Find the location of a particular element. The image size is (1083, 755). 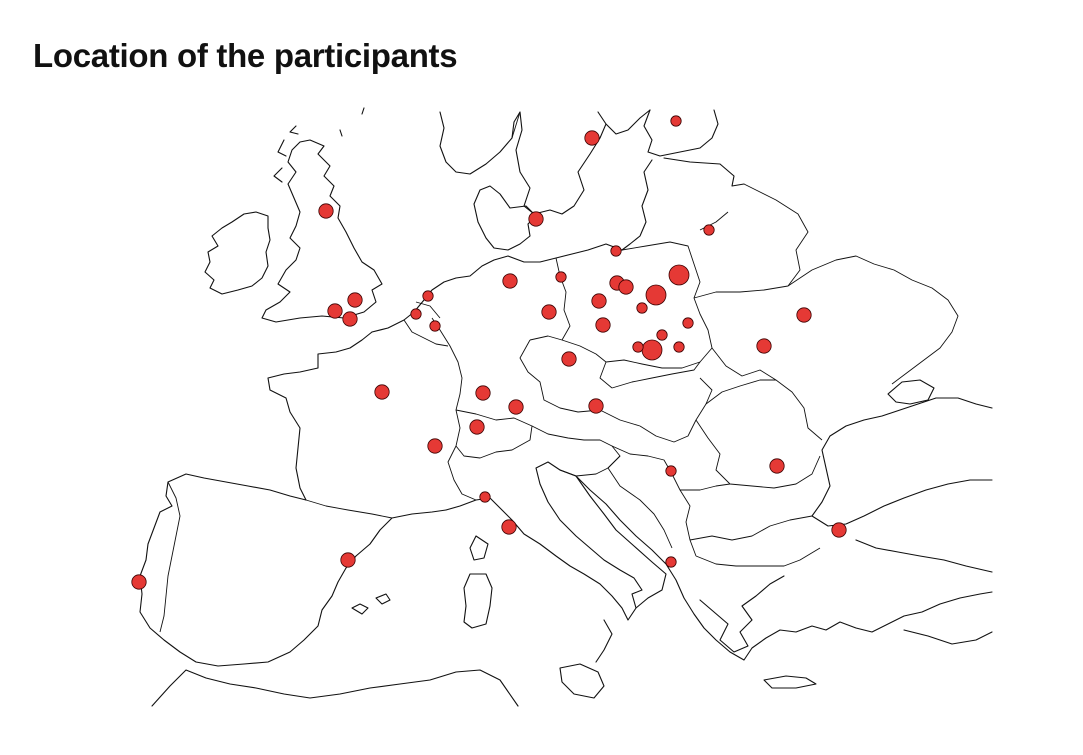

participant-marker-belgrade is located at coordinates (671, 471).